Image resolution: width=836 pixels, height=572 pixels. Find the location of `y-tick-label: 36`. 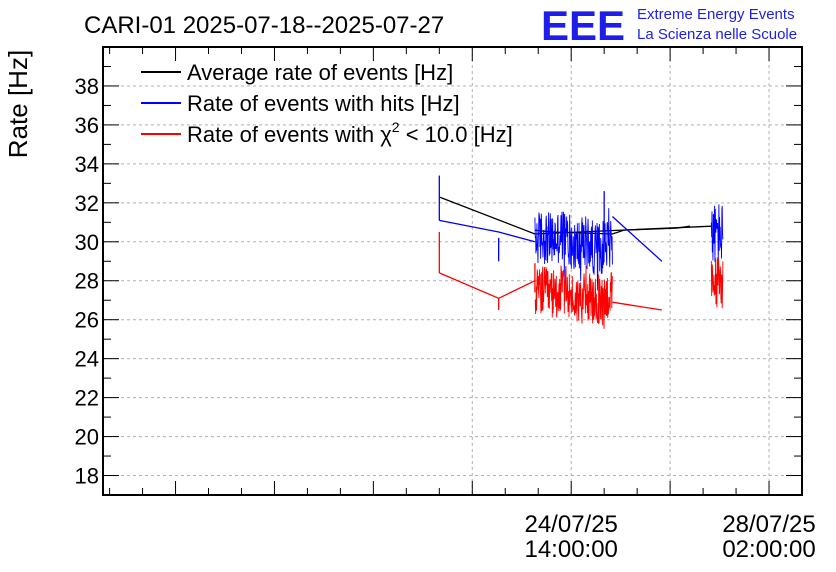

y-tick-label: 36 is located at coordinates (87, 125).